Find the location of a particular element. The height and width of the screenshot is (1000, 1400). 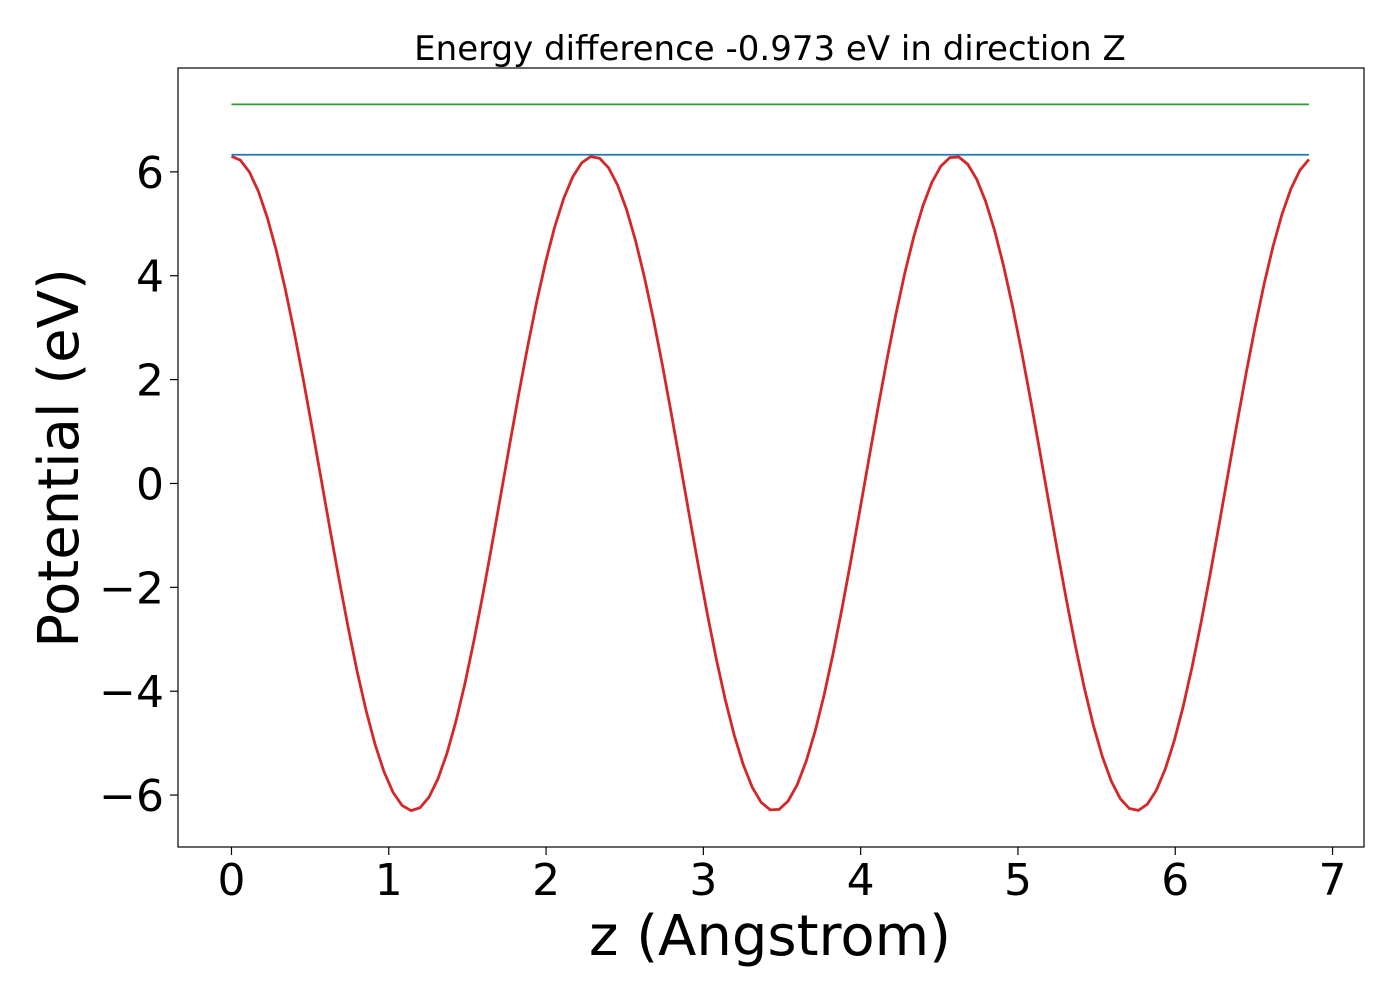

x-tick-label: 2 is located at coordinates (546, 880).